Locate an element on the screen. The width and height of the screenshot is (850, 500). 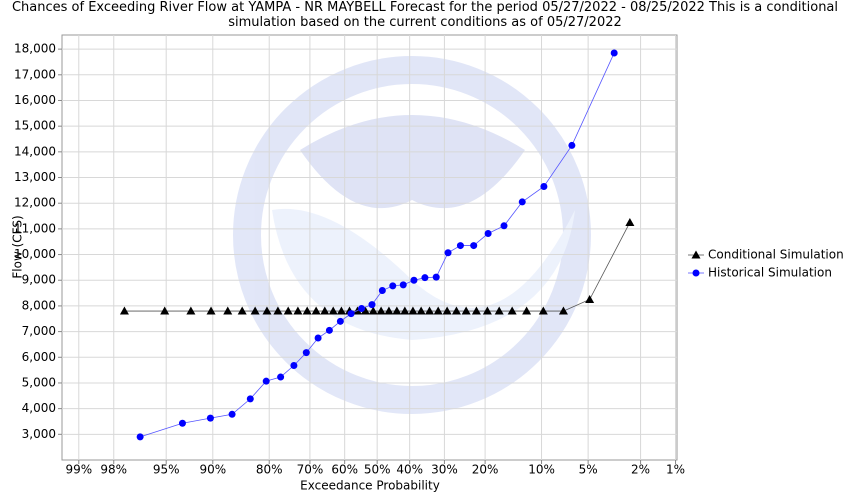
y-axis-label: Flow (CFS) is located at coordinates (18, 246).